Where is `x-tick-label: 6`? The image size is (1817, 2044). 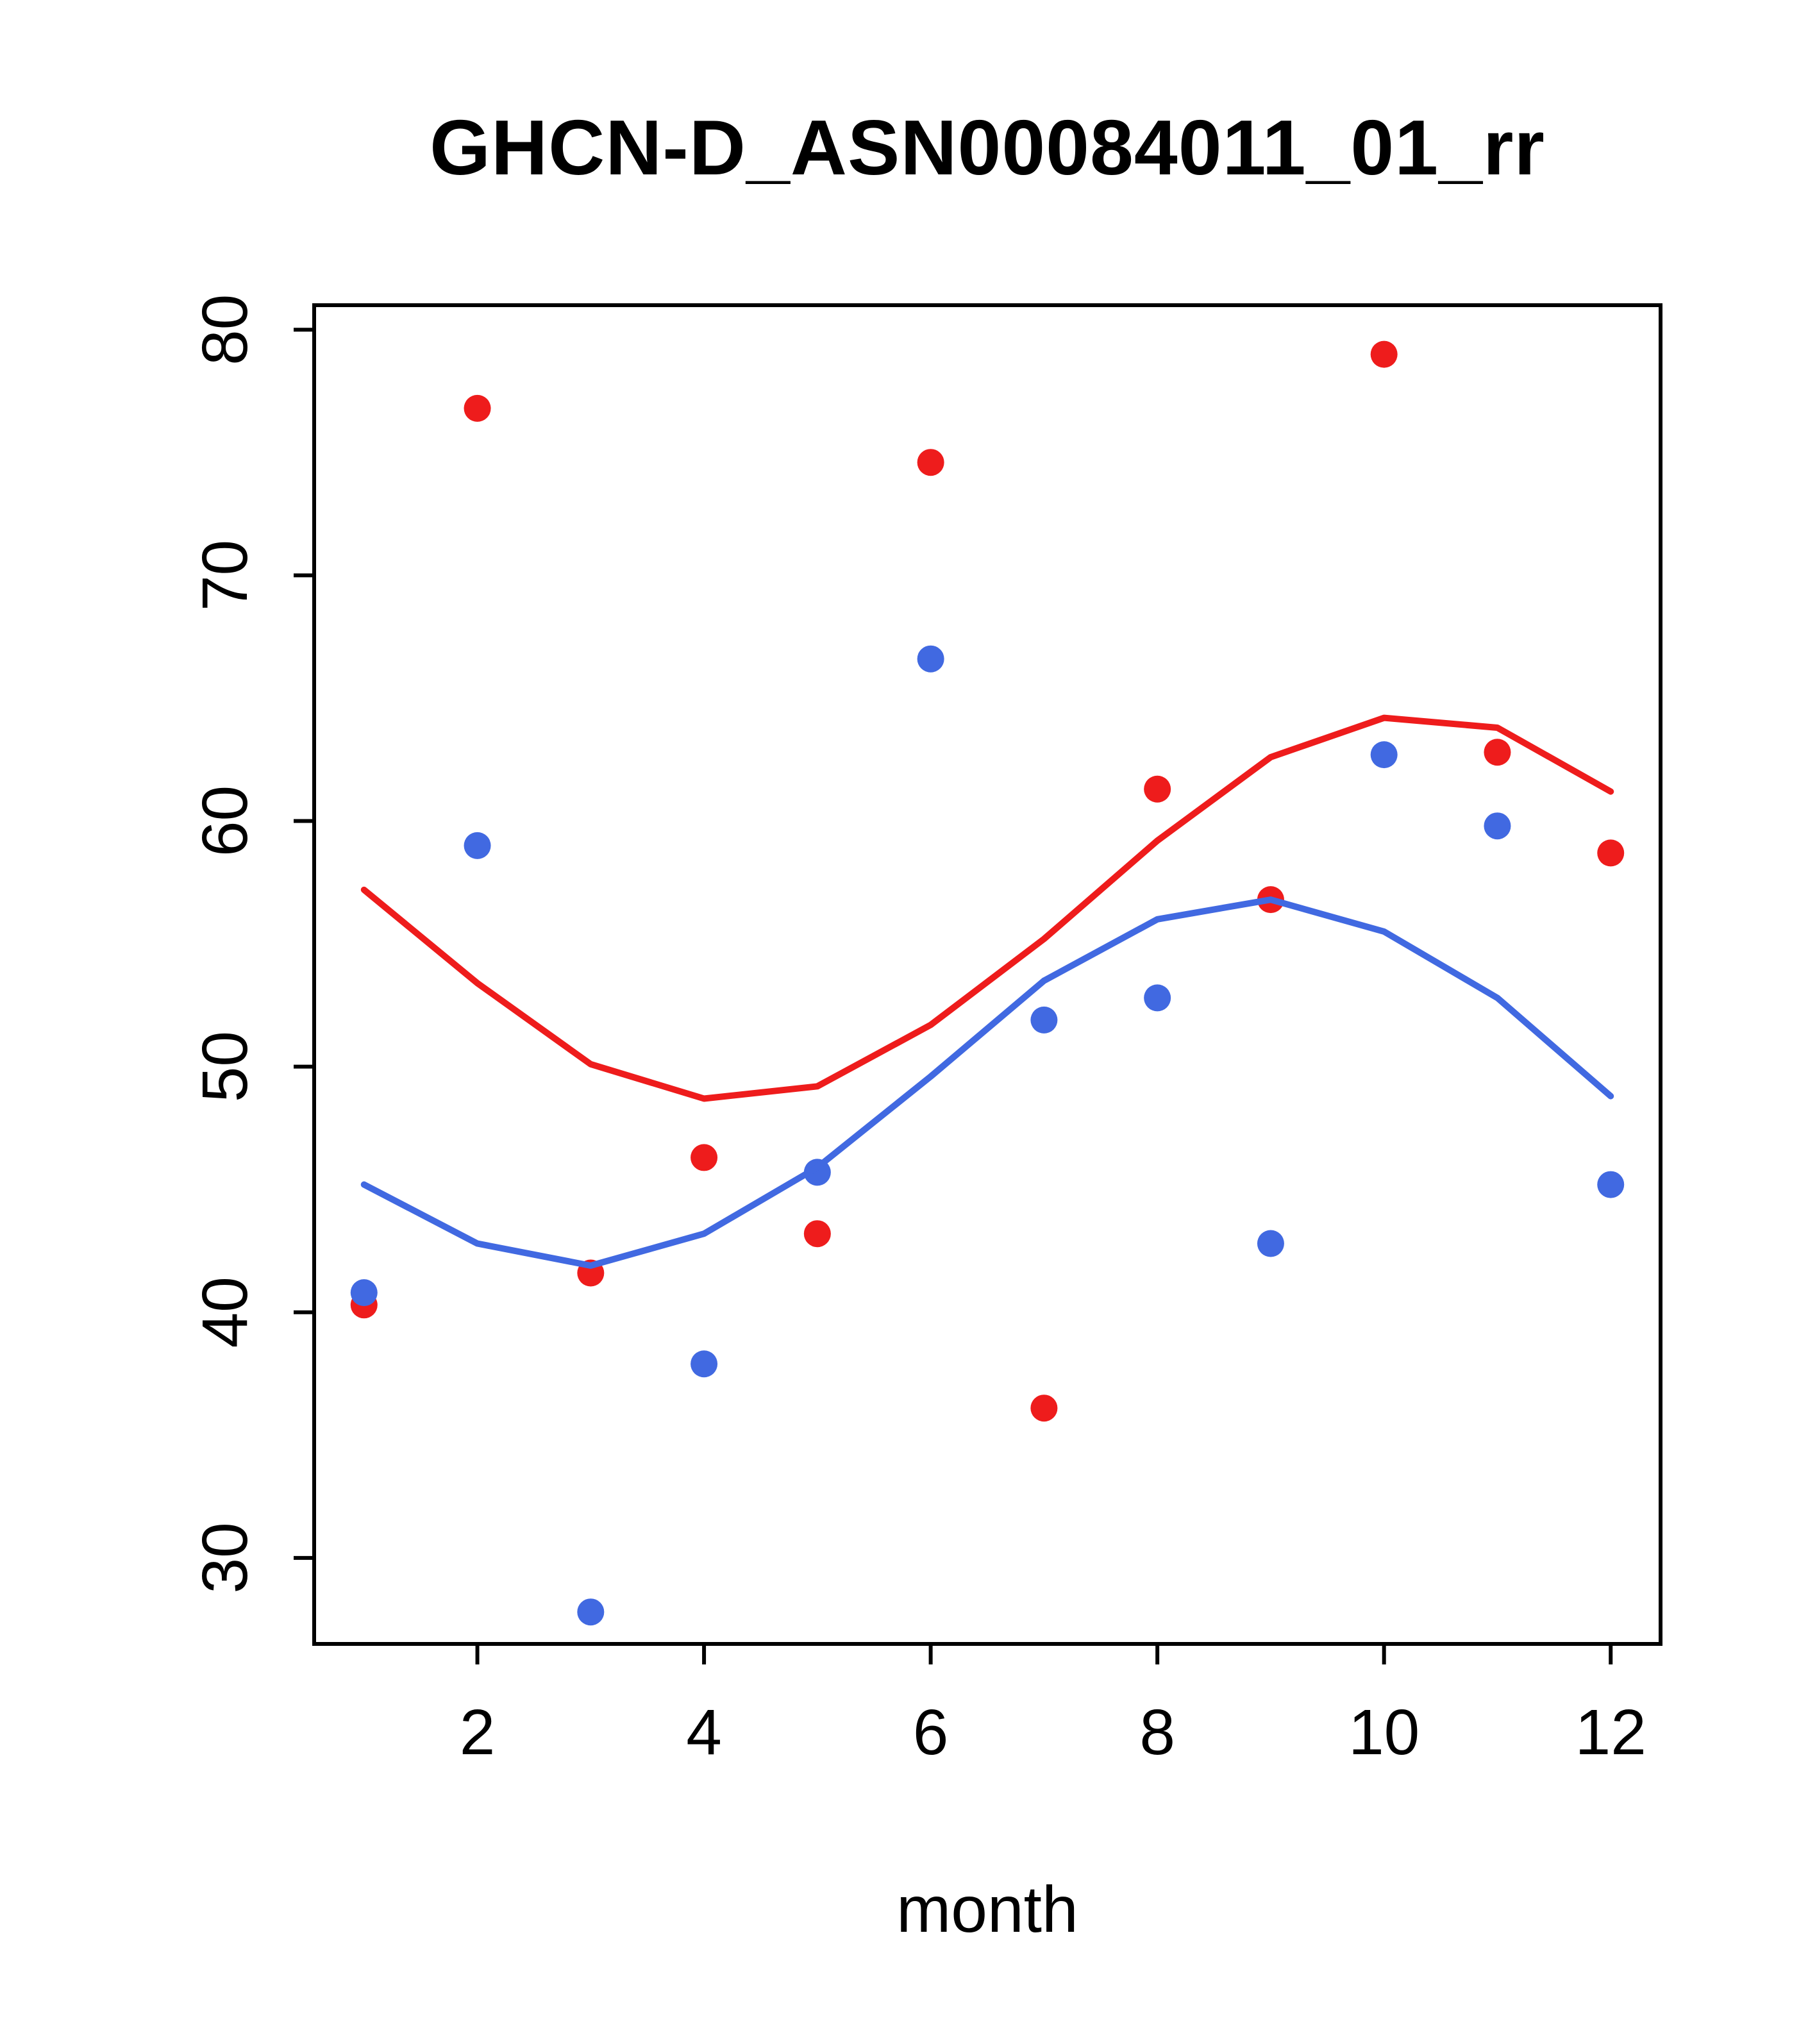
x-tick-label: 6 is located at coordinates (931, 1732).